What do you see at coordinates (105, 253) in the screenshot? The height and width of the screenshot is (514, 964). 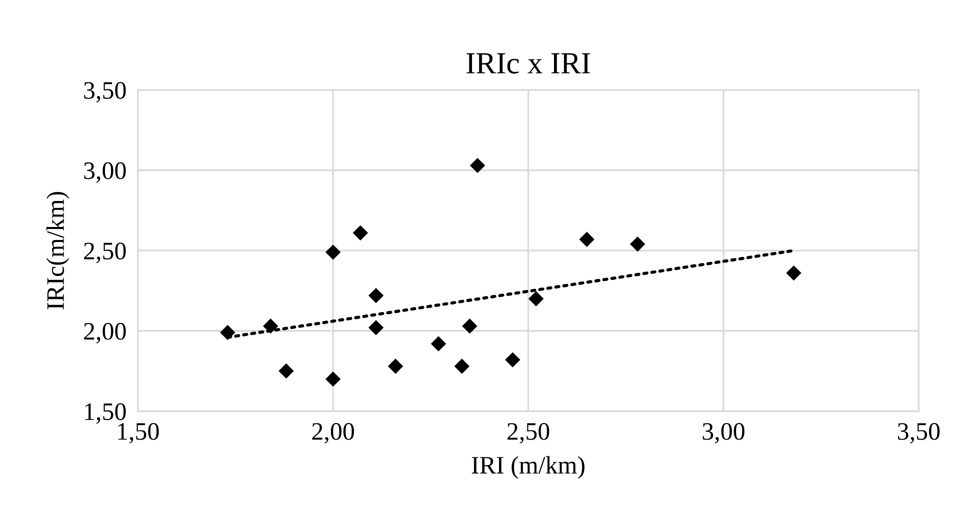 I see `y-tick-label: 2,50` at bounding box center [105, 253].